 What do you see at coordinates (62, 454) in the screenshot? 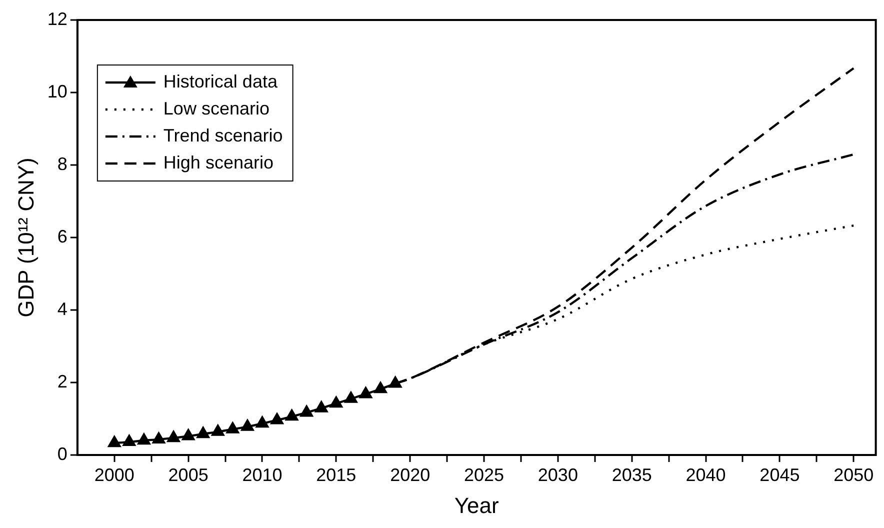
I see `y-tick-label: 0` at bounding box center [62, 454].